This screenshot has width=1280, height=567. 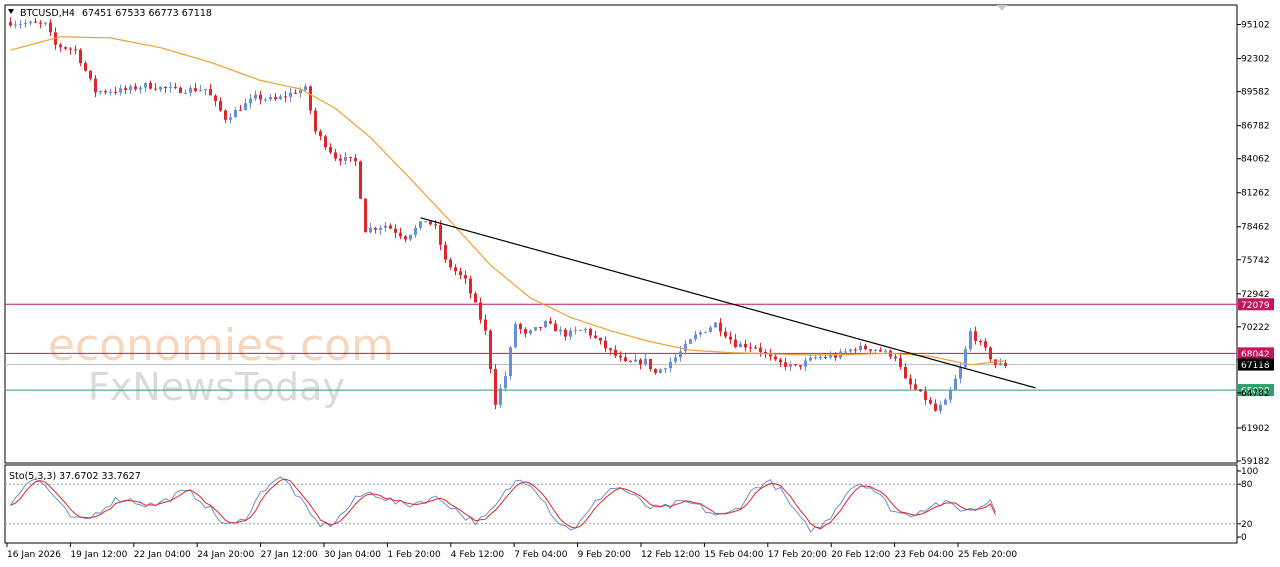 What do you see at coordinates (478, 555) in the screenshot?
I see `x-tick-label: 4 Feb 12:00` at bounding box center [478, 555].